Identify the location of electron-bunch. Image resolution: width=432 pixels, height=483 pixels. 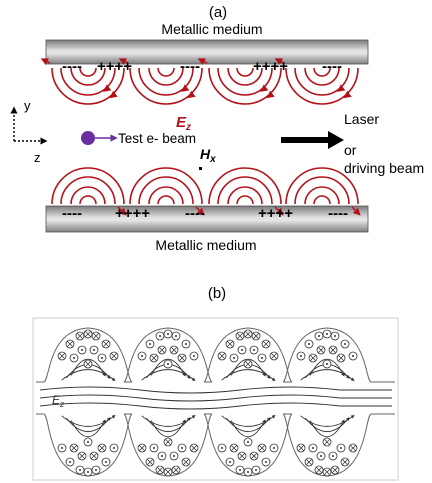
(88, 138).